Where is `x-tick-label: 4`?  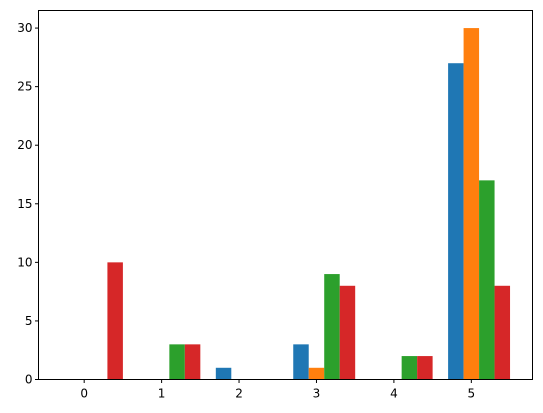
x-tick-label: 4 is located at coordinates (394, 394).